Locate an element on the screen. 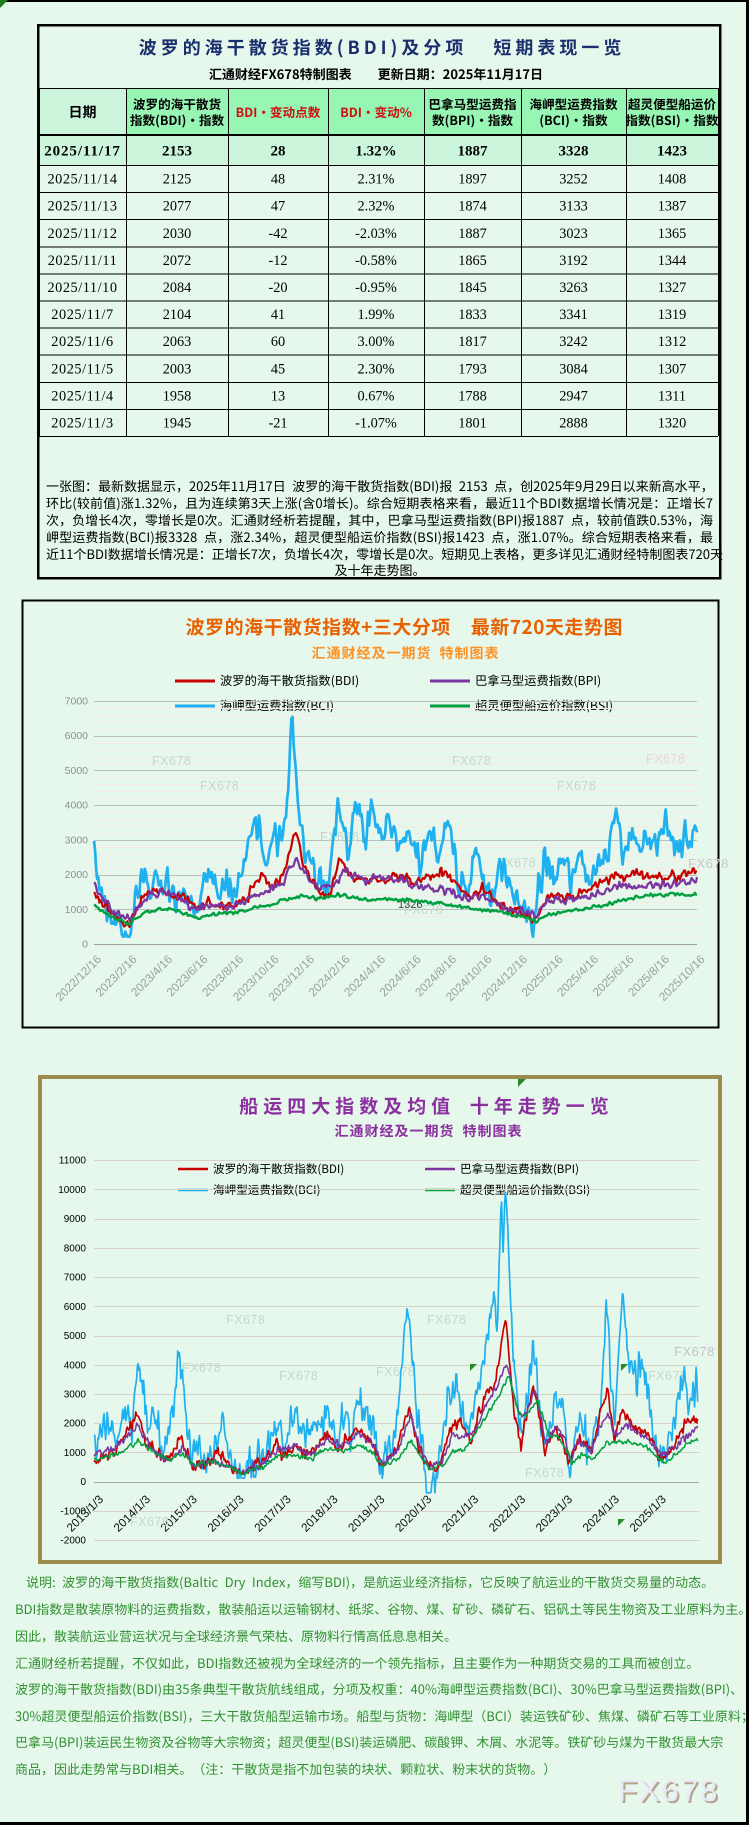 The height and width of the screenshot is (1825, 749). svg-text: 1387 is located at coordinates (672, 207).